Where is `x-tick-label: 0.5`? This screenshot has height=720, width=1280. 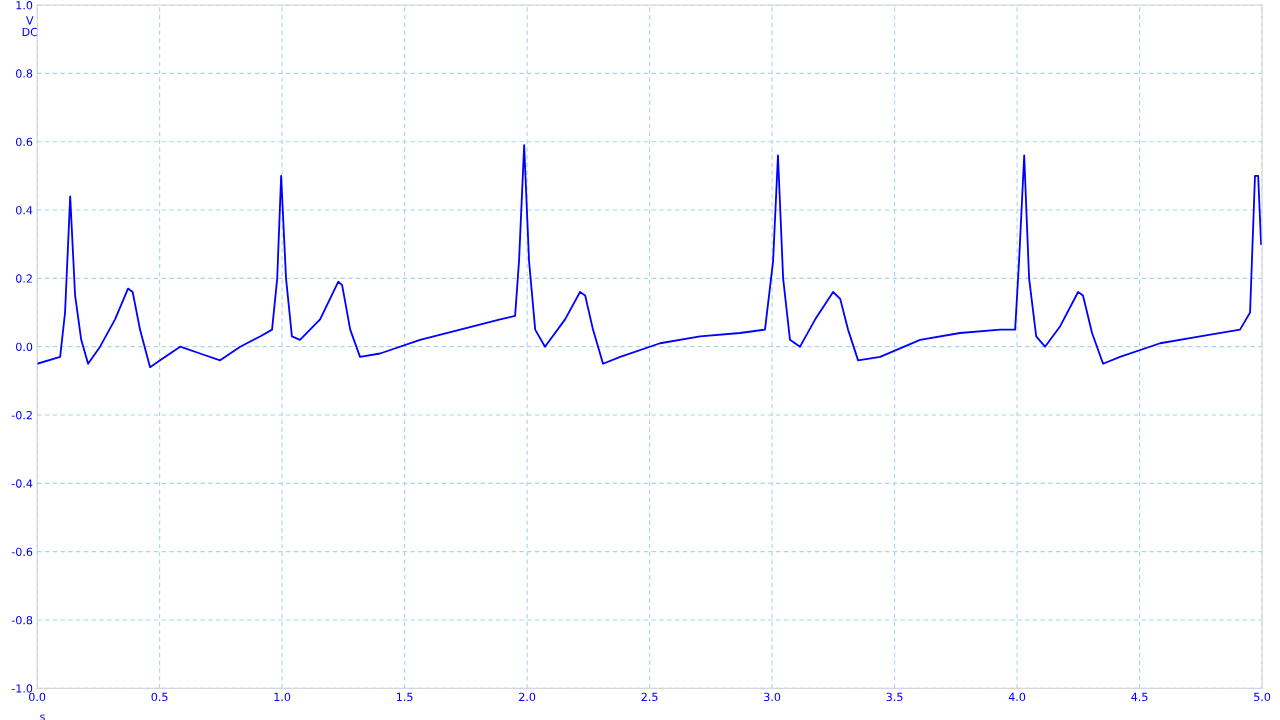
x-tick-label: 0.5 is located at coordinates (159, 697).